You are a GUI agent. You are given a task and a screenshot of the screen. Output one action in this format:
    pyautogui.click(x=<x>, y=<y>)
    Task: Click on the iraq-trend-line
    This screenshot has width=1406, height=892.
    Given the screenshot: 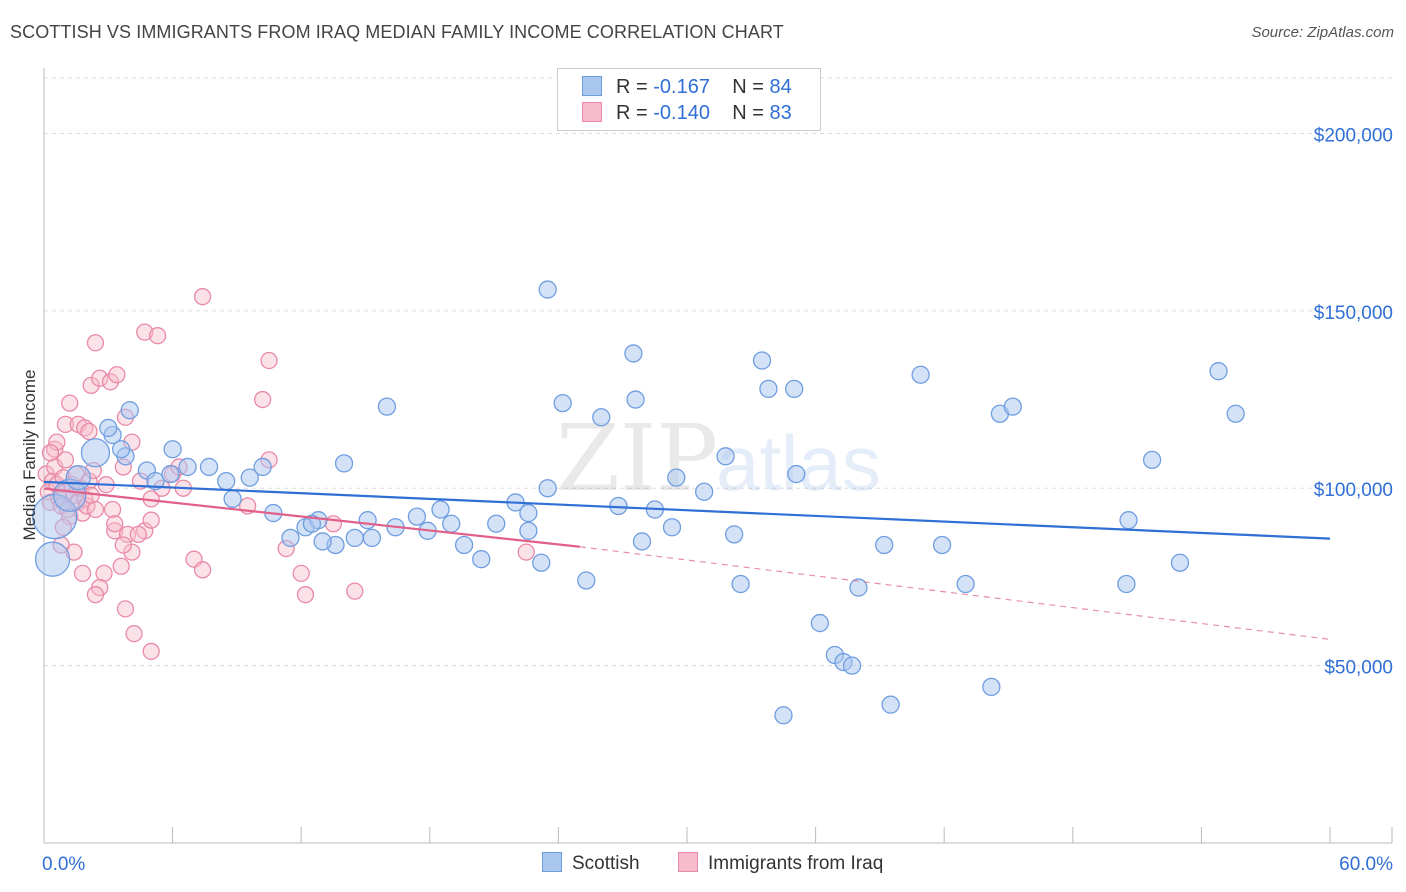 What is the action you would take?
    pyautogui.click(x=311, y=517)
    